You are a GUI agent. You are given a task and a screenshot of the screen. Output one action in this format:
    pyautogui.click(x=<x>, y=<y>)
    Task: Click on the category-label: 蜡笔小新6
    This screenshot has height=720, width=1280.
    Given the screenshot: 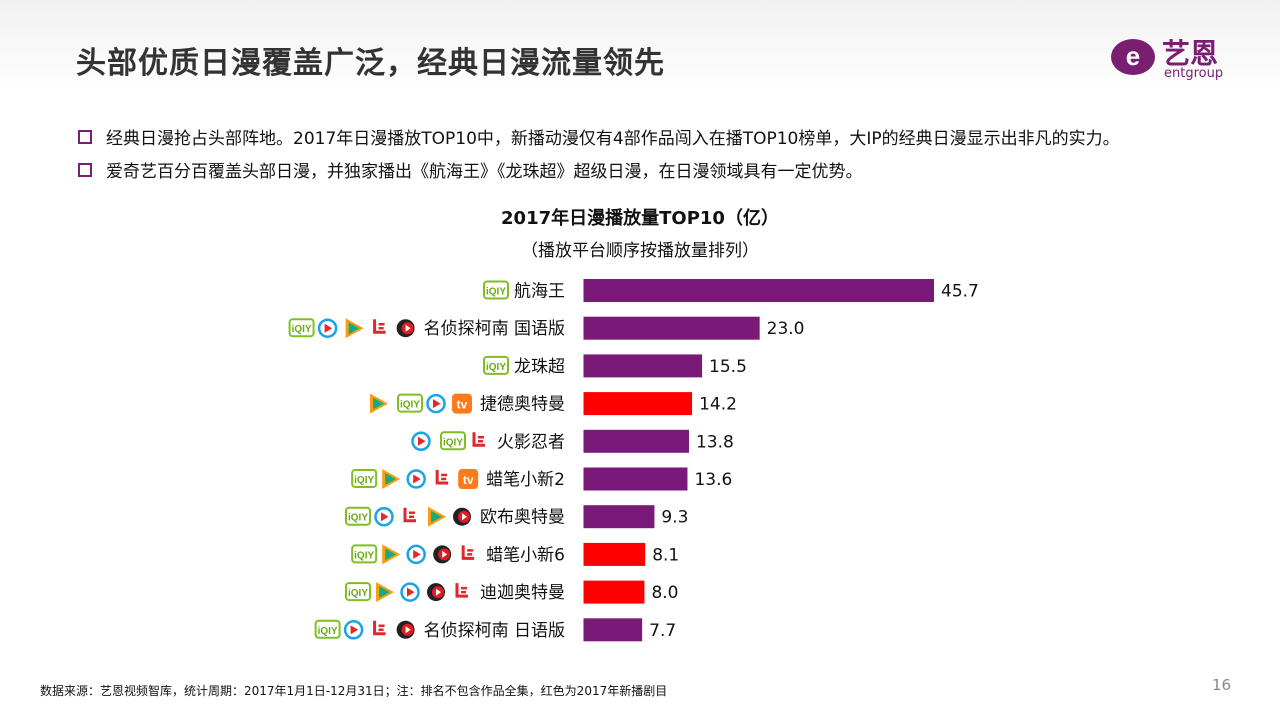 What is the action you would take?
    pyautogui.click(x=525, y=555)
    